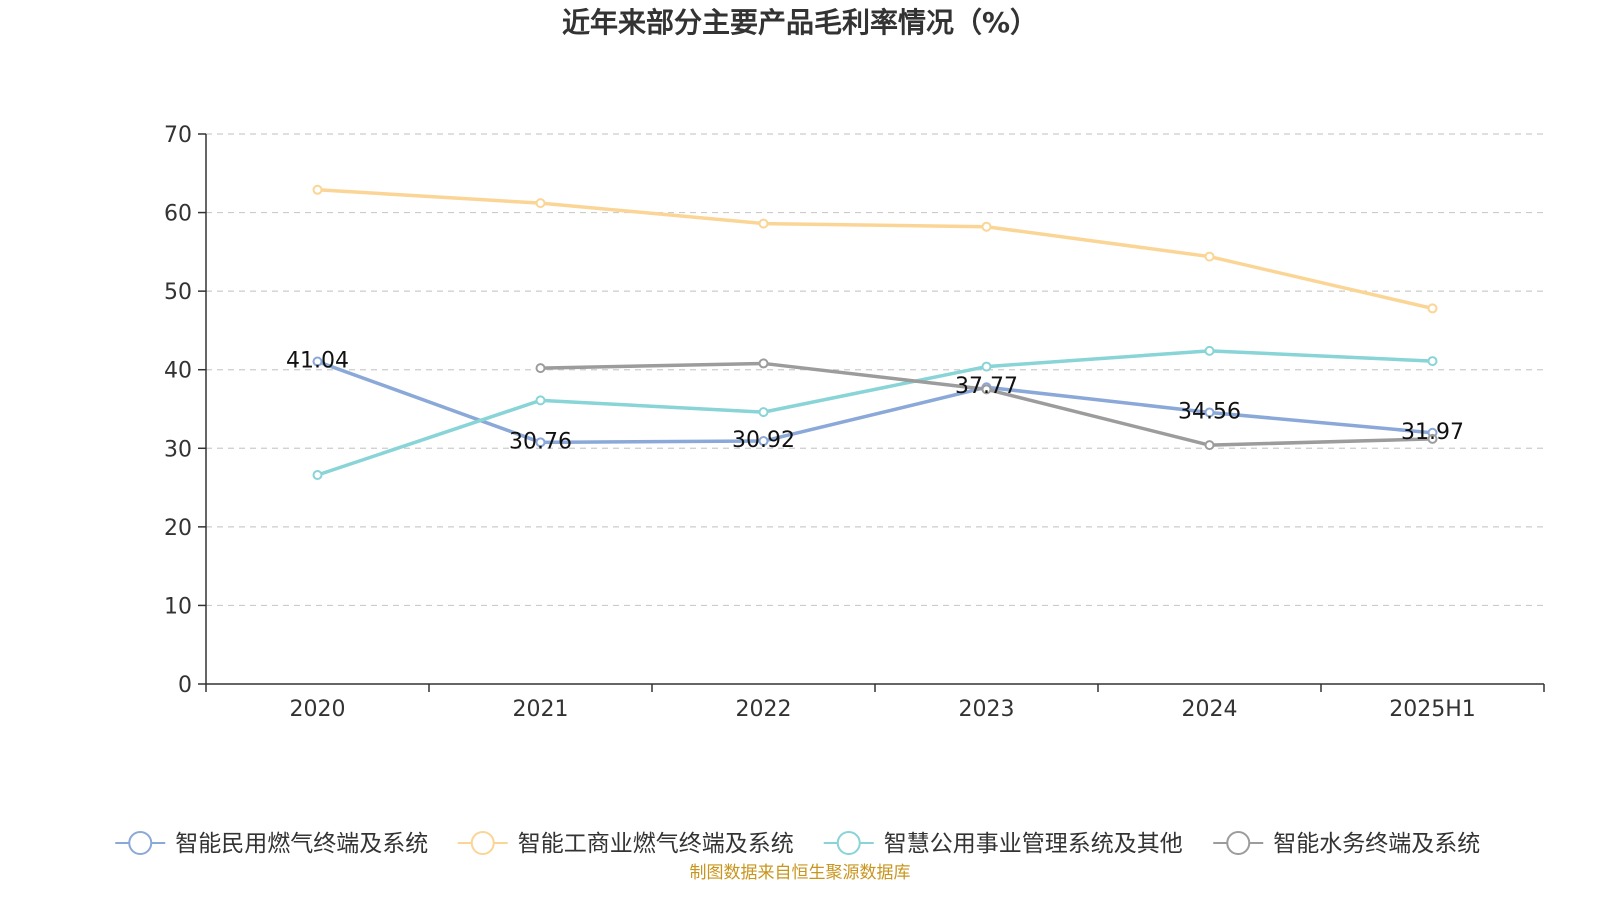  What do you see at coordinates (656, 844) in the screenshot?
I see `legend-label: 智能工商业燃气终端及系统` at bounding box center [656, 844].